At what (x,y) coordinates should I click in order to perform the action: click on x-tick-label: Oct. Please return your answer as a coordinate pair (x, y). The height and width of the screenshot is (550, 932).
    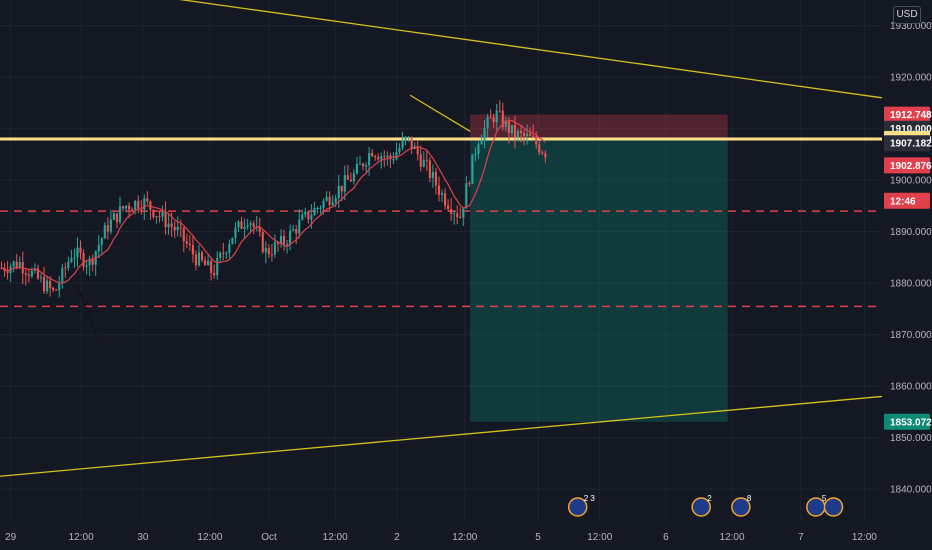
    Looking at the image, I should click on (269, 537).